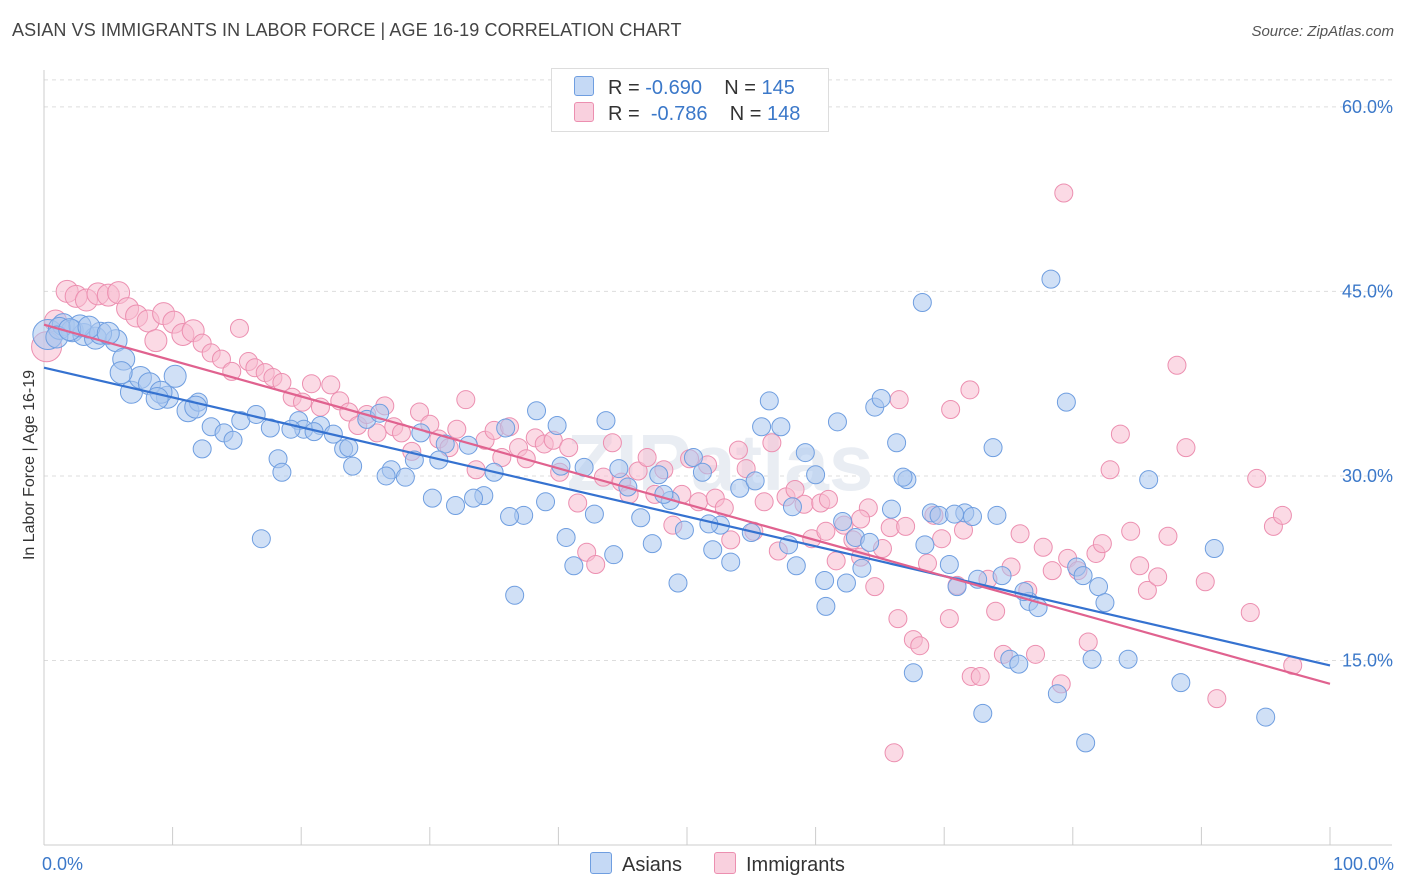 The image size is (1406, 892). What do you see at coordinates (1367, 476) in the screenshot?
I see `y-tick-label: 30.0%` at bounding box center [1367, 476].